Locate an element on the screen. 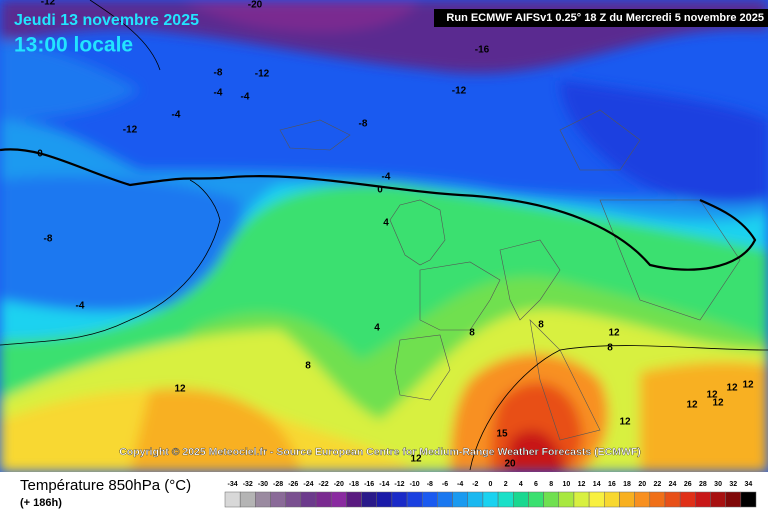  scale-label: 8 is located at coordinates (551, 484).